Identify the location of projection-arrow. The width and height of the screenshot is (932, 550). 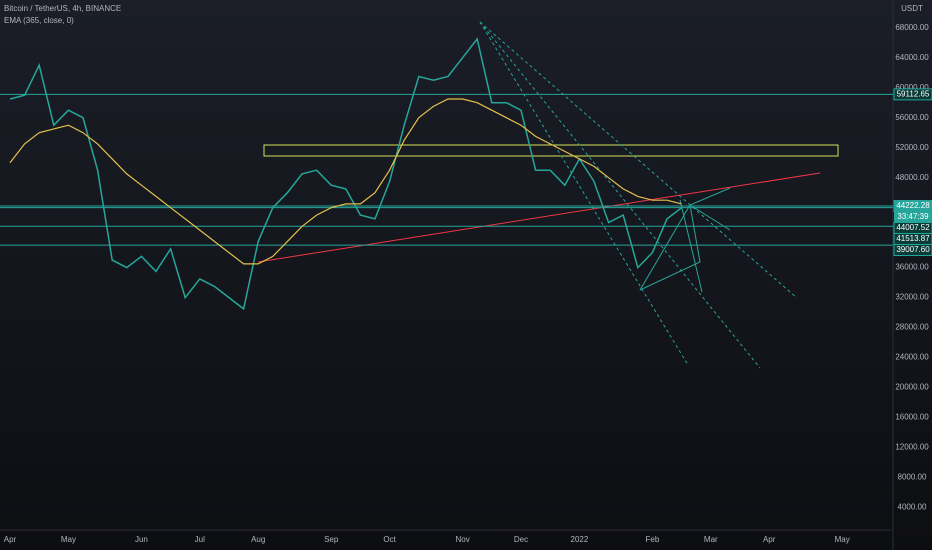
(691, 246).